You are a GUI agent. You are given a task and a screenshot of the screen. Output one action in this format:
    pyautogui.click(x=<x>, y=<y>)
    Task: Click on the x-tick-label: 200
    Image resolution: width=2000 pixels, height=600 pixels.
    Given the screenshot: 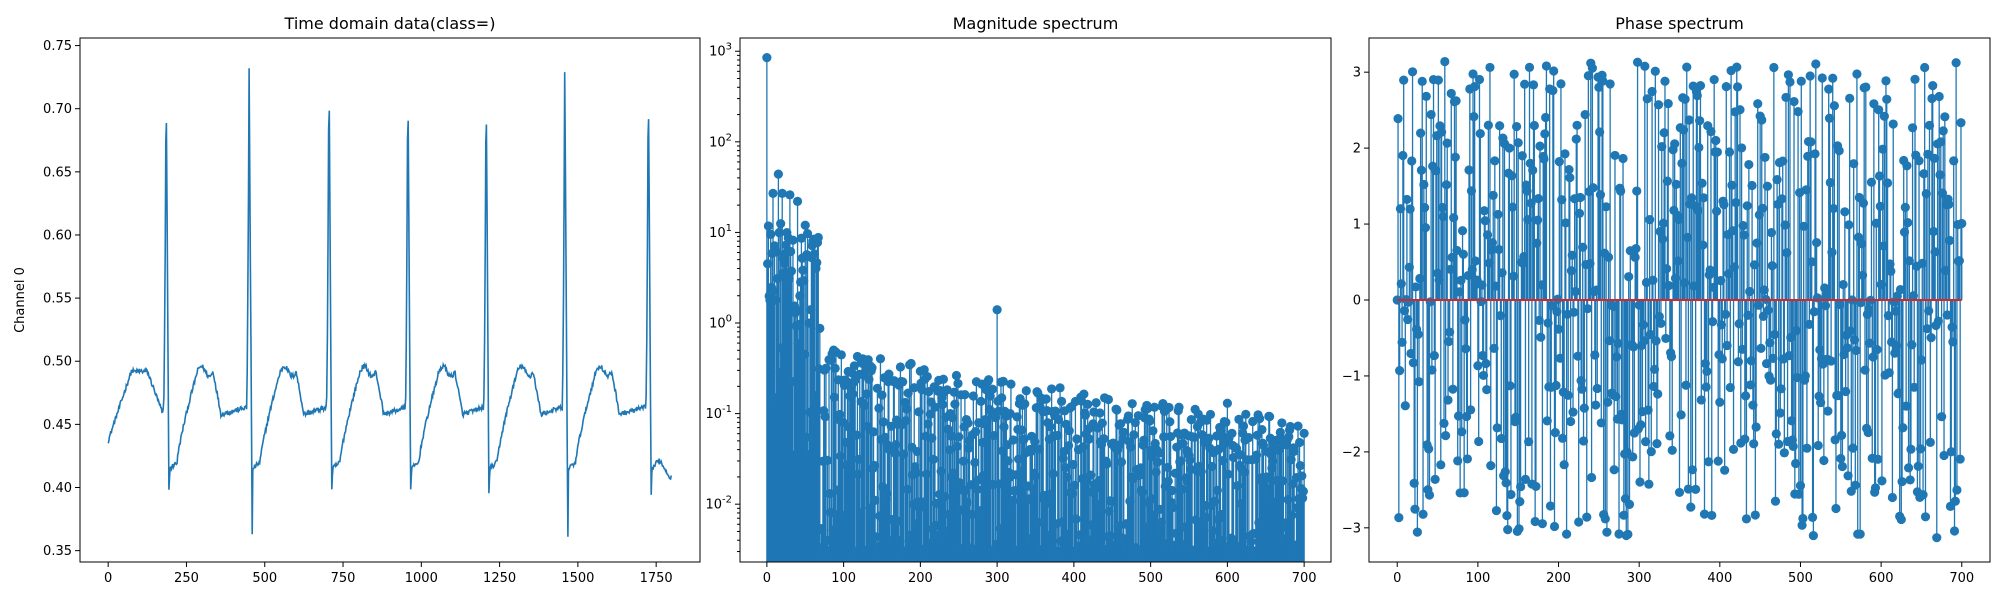 What is the action you would take?
    pyautogui.click(x=920, y=578)
    